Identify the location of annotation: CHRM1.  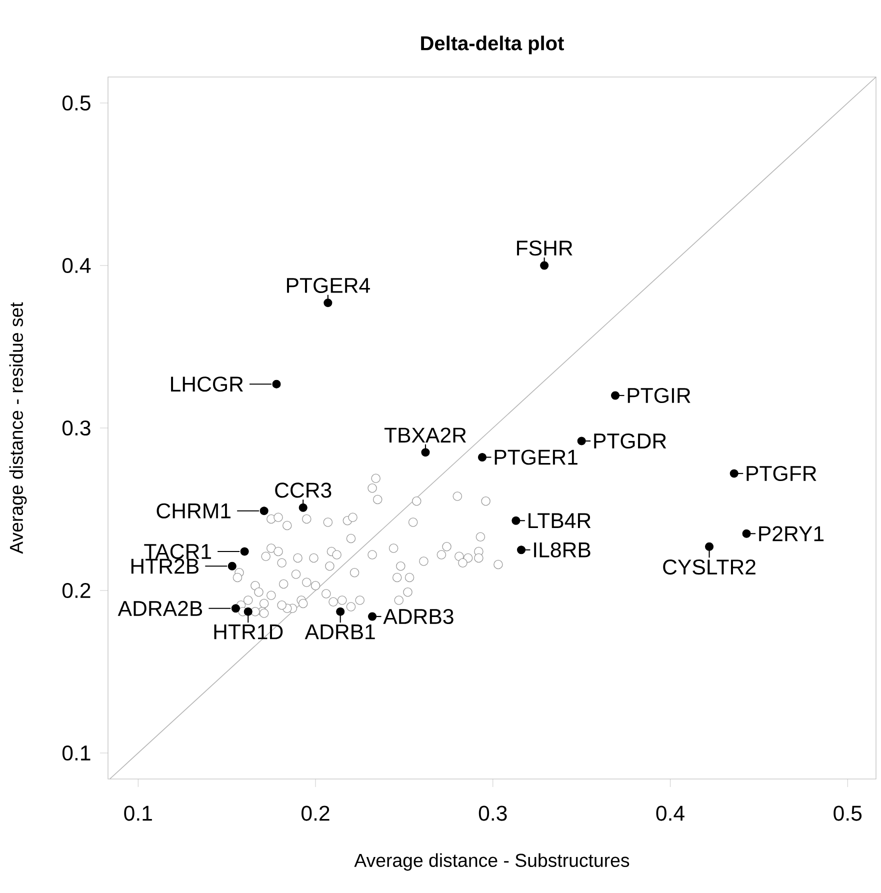
(193, 510).